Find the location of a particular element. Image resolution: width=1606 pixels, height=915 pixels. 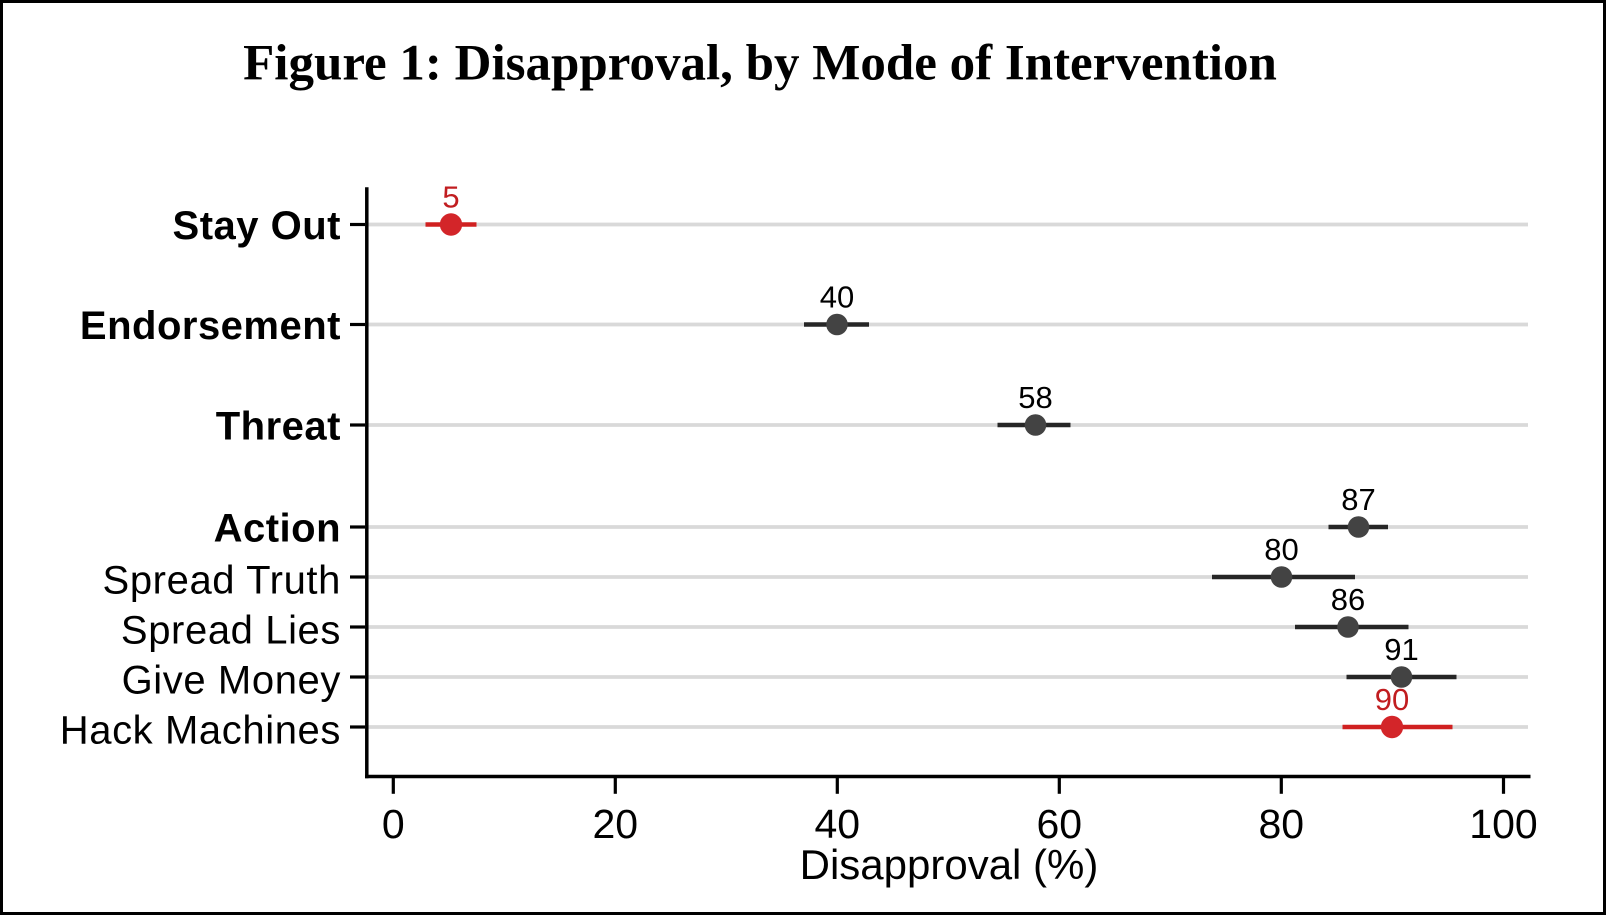

svg-text: 91 is located at coordinates (1401, 649).